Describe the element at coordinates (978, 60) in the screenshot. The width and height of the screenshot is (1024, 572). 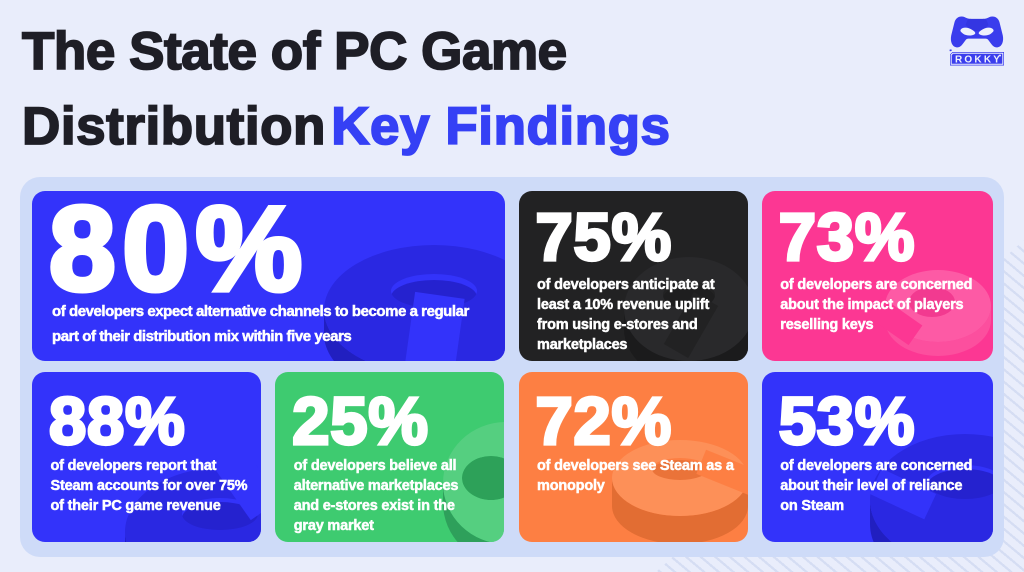
I see `svg-text: ROKKY` at that location.